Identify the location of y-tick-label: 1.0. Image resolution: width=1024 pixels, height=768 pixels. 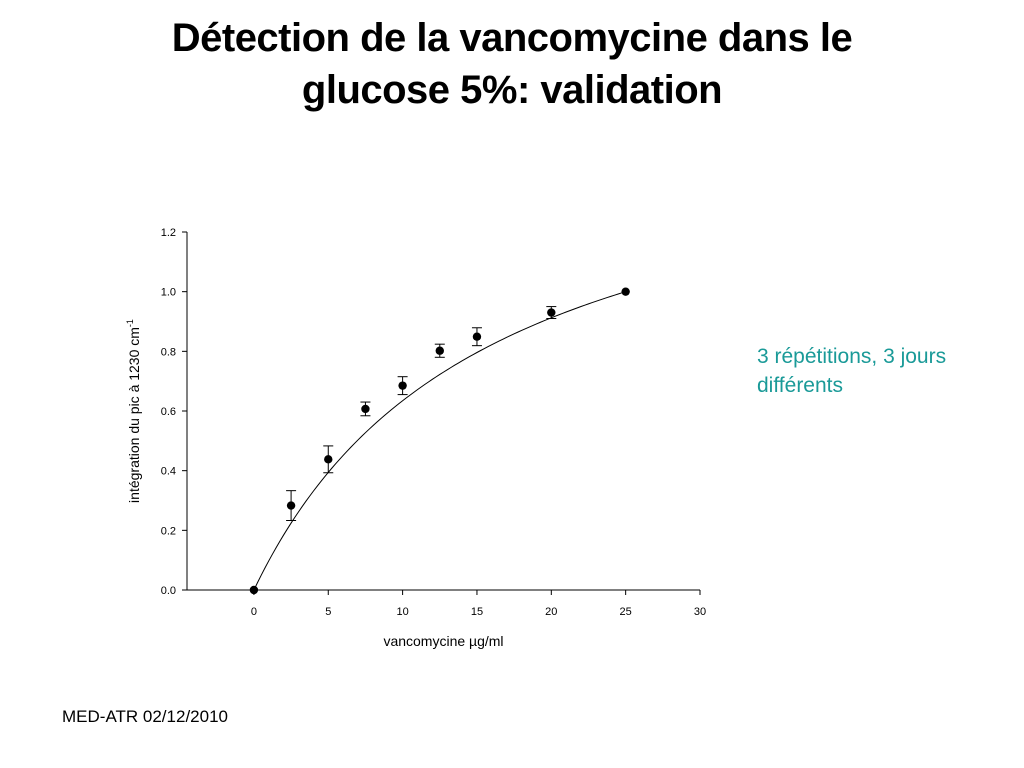
(168, 293).